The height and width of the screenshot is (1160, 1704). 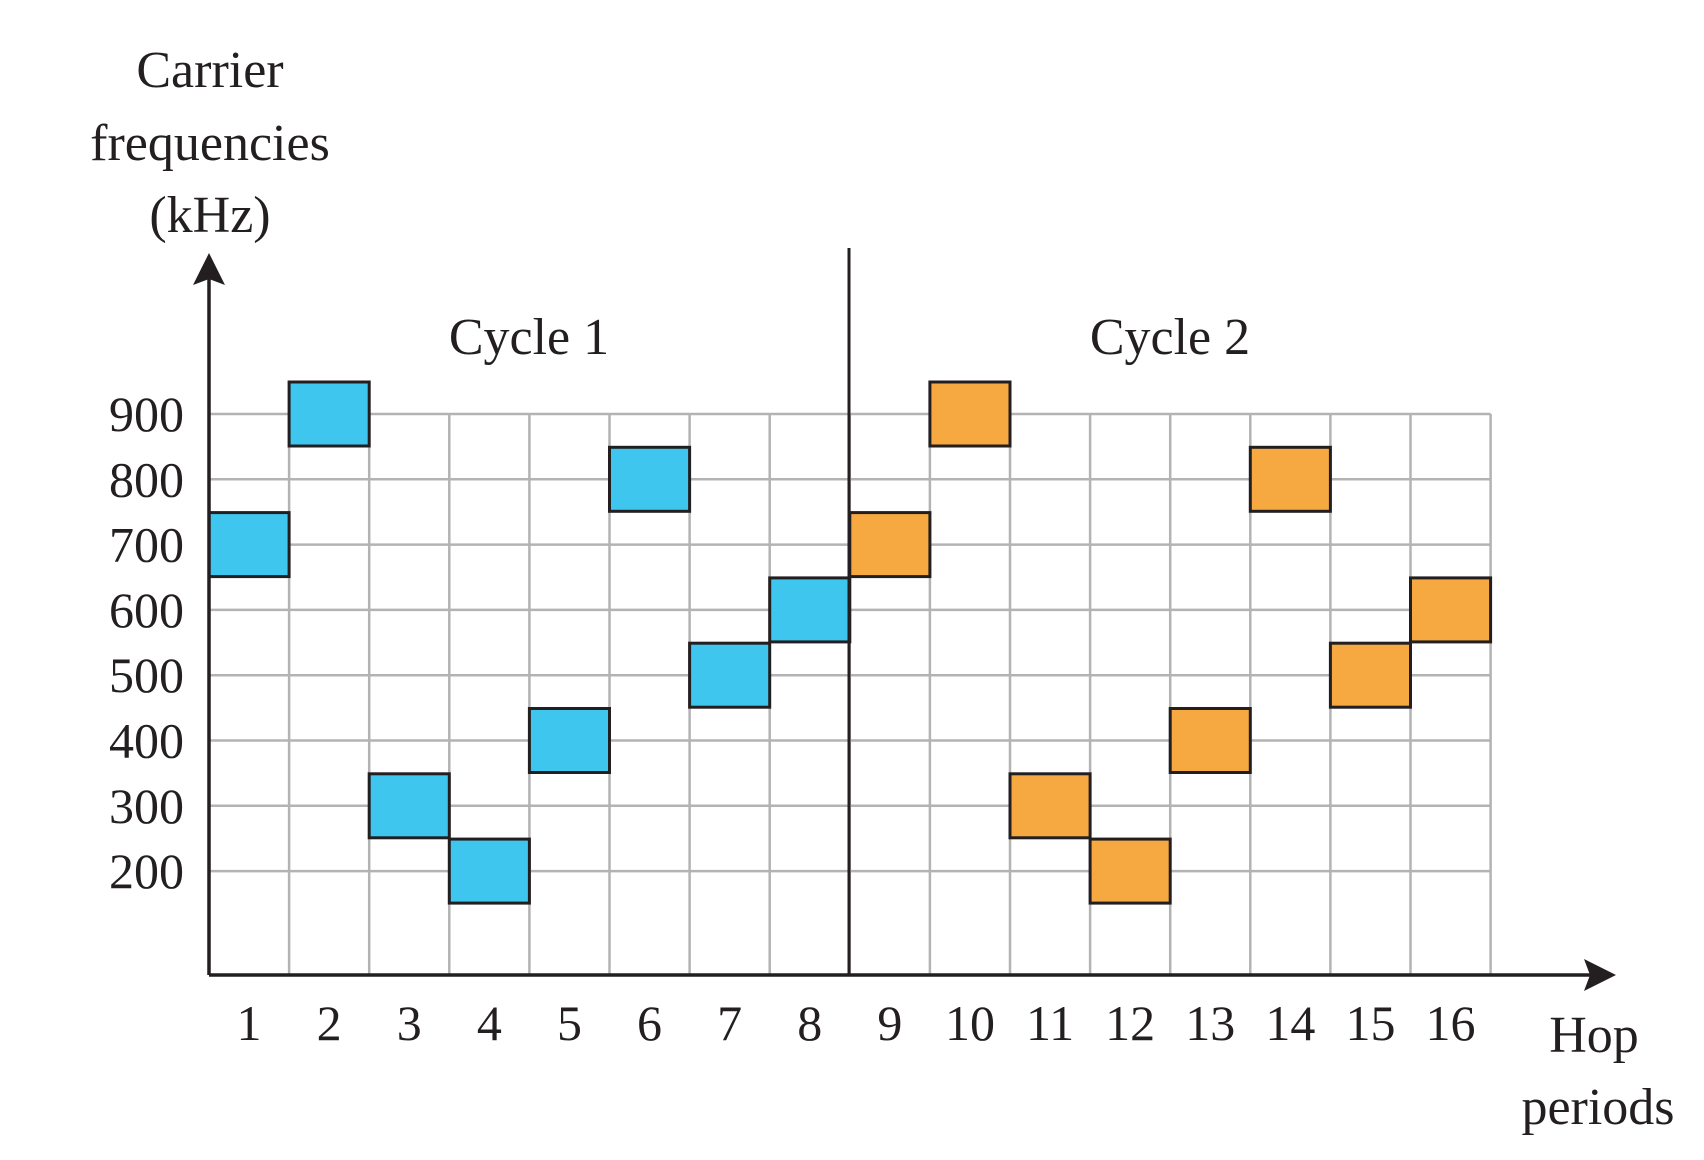 I want to click on x-tick-label: 15, so click(x=1370, y=1023).